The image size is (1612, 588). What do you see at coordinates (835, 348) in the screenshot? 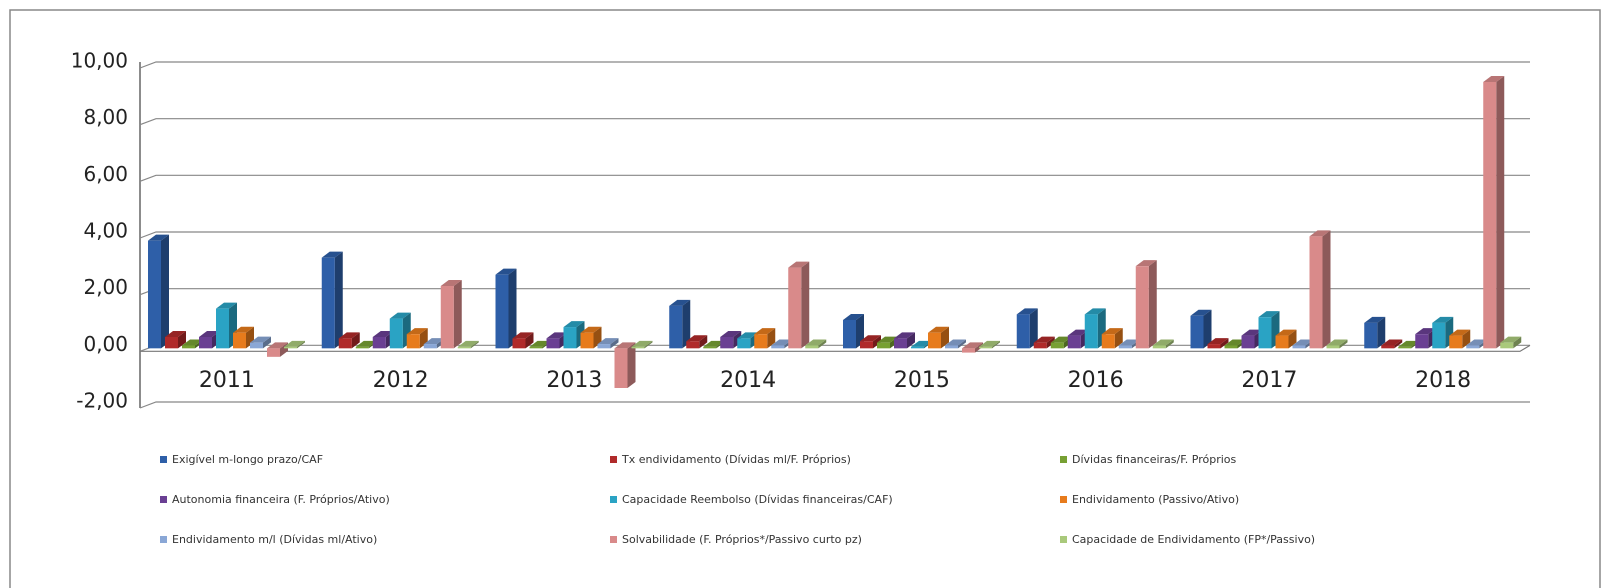
I see `floor` at bounding box center [835, 348].